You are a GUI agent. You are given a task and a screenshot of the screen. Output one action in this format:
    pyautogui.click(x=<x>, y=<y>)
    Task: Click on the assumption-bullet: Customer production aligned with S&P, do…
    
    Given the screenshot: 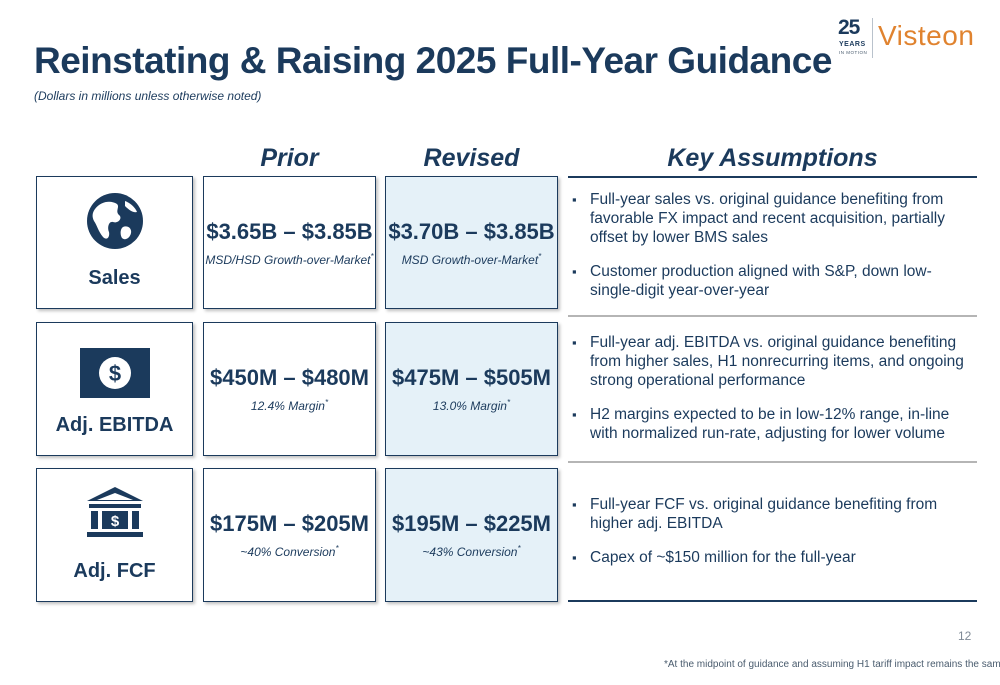 What is the action you would take?
    pyautogui.click(x=772, y=281)
    